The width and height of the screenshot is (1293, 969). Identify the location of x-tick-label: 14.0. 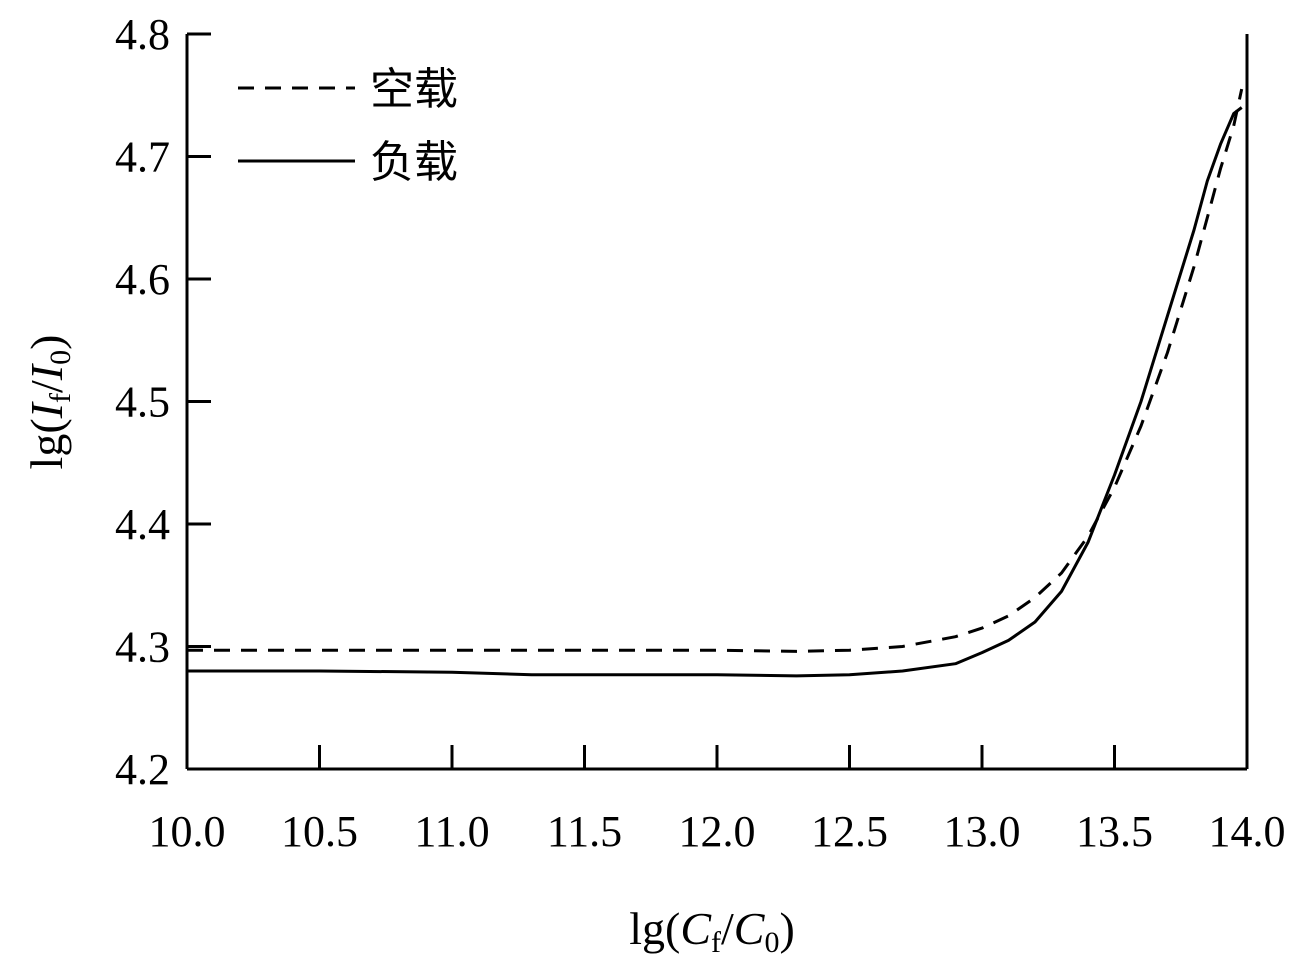
(1247, 831).